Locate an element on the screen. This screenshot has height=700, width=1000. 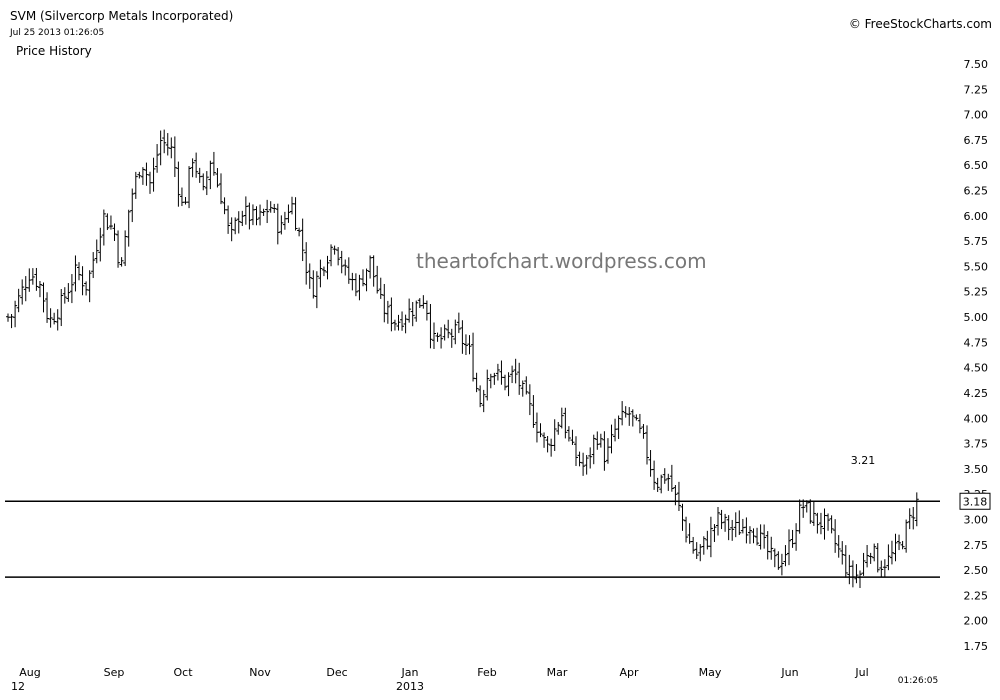
last-price-label: 3.18 is located at coordinates (975, 501).